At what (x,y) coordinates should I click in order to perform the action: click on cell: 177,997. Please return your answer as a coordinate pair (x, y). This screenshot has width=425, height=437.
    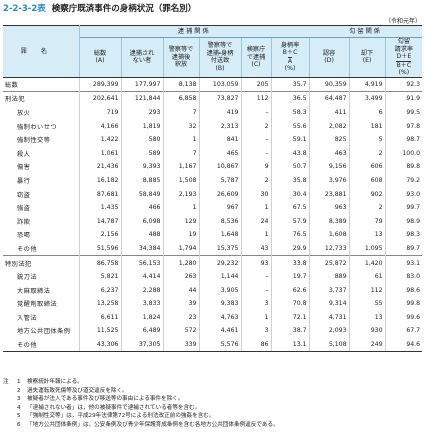
    Looking at the image, I should click on (141, 84).